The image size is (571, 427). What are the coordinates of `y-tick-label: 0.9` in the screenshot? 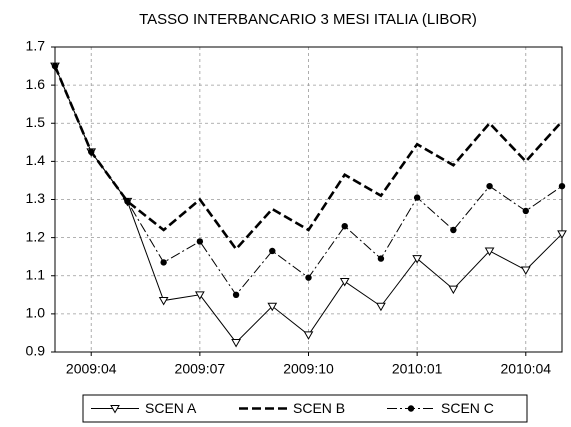 It's located at (36, 351).